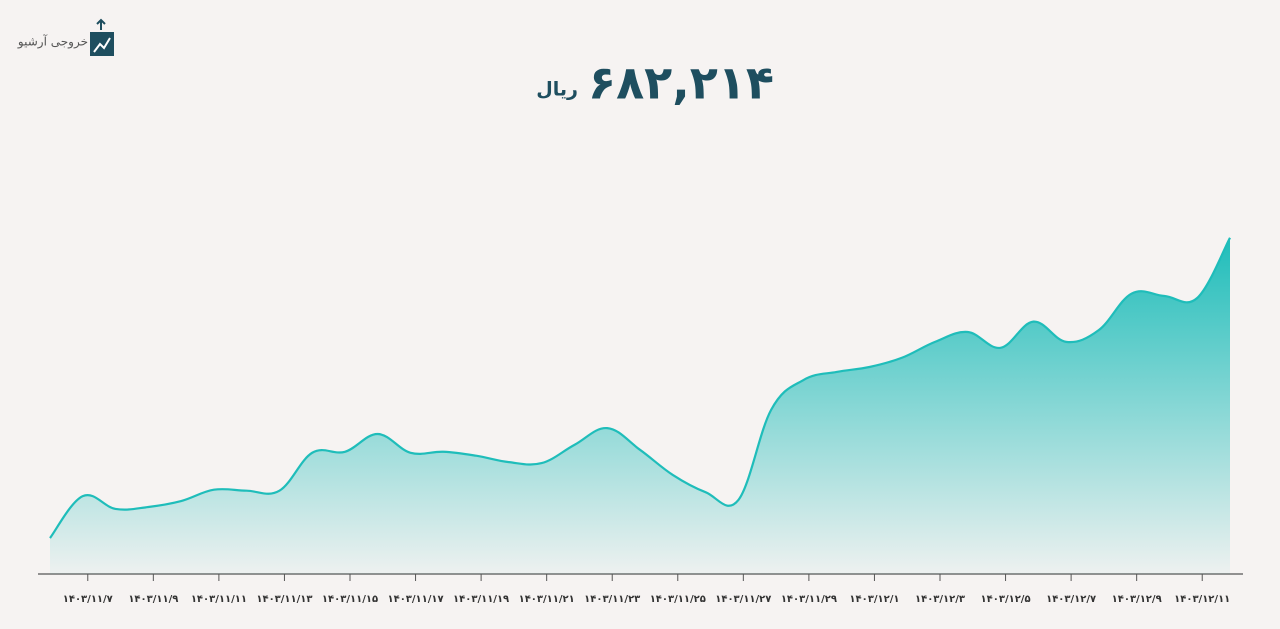 The width and height of the screenshot is (1280, 629). I want to click on x-tick-label: ۱۴۰۳/۱۱/۲۹, so click(809, 599).